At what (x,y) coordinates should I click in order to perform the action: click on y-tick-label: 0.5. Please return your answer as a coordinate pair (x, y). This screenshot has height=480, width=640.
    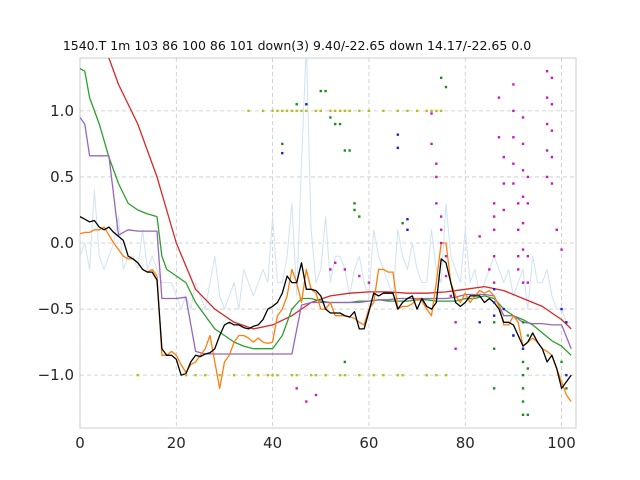
    Looking at the image, I should click on (62, 177).